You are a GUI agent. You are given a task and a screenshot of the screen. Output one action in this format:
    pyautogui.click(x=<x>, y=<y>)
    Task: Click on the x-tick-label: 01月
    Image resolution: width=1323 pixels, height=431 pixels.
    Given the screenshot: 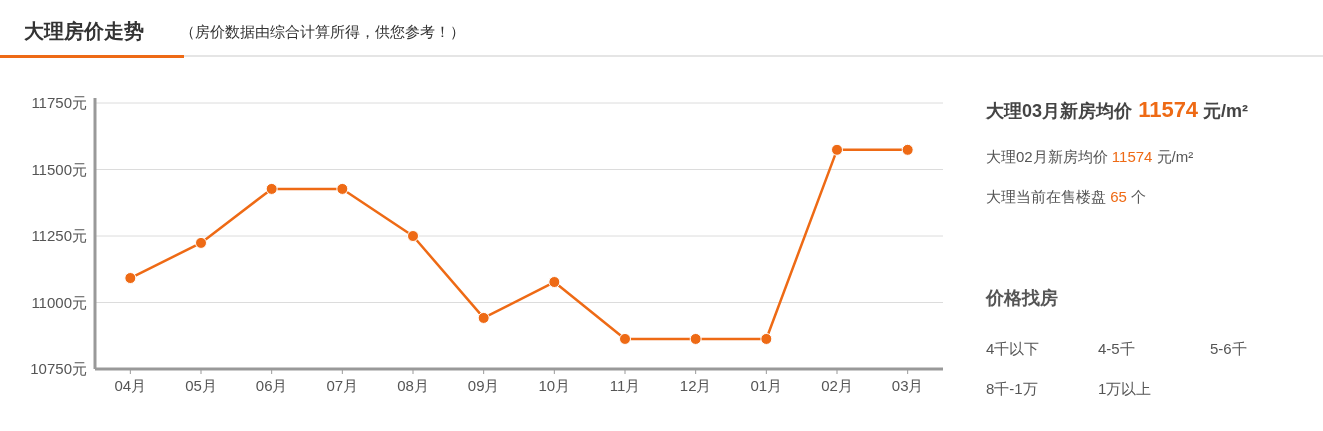 What is the action you would take?
    pyautogui.click(x=766, y=385)
    